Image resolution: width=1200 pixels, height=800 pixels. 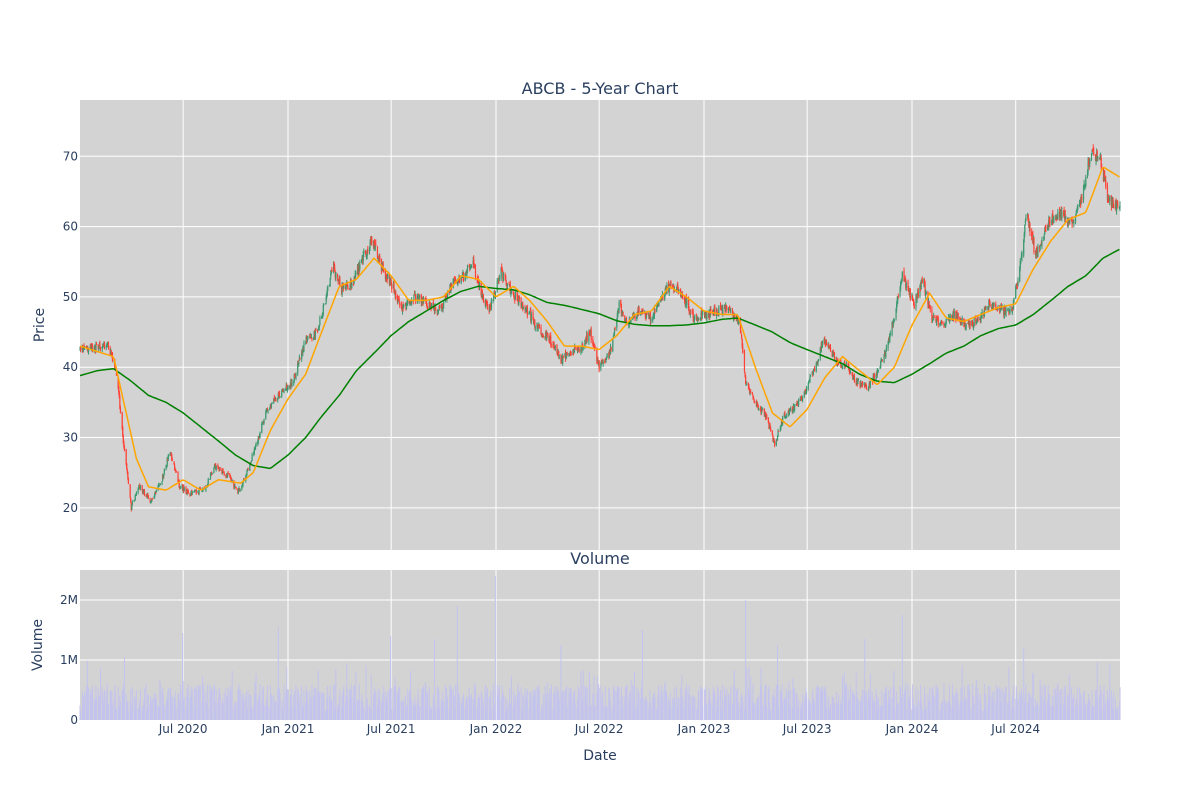 What do you see at coordinates (600, 558) in the screenshot?
I see `volume-chart-title: Volume` at bounding box center [600, 558].